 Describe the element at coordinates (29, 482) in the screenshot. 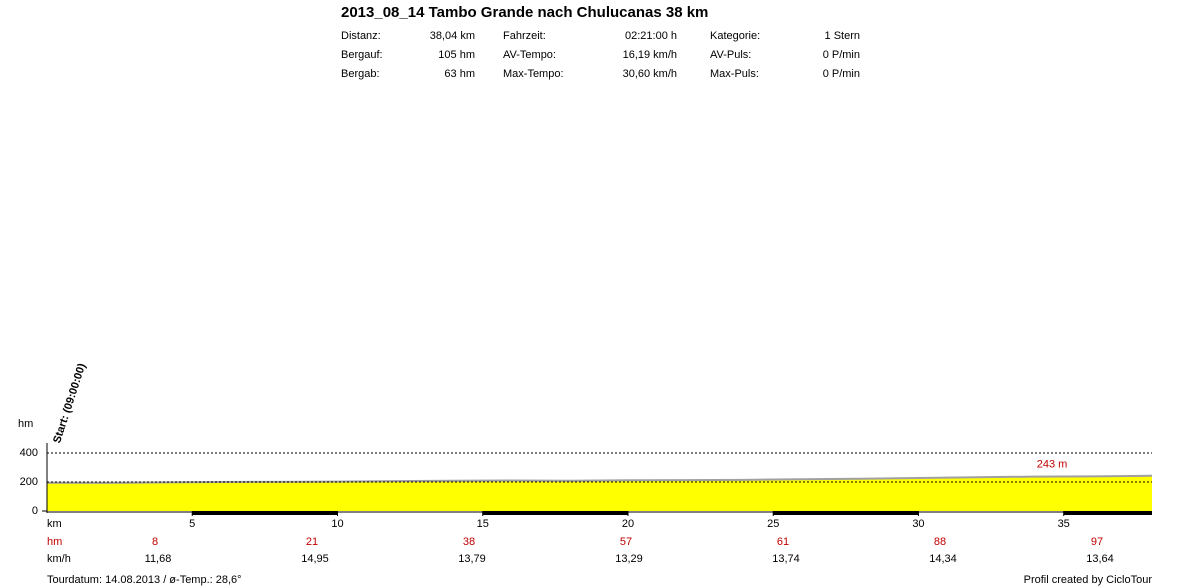

I see `y-tick-label: 200` at that location.